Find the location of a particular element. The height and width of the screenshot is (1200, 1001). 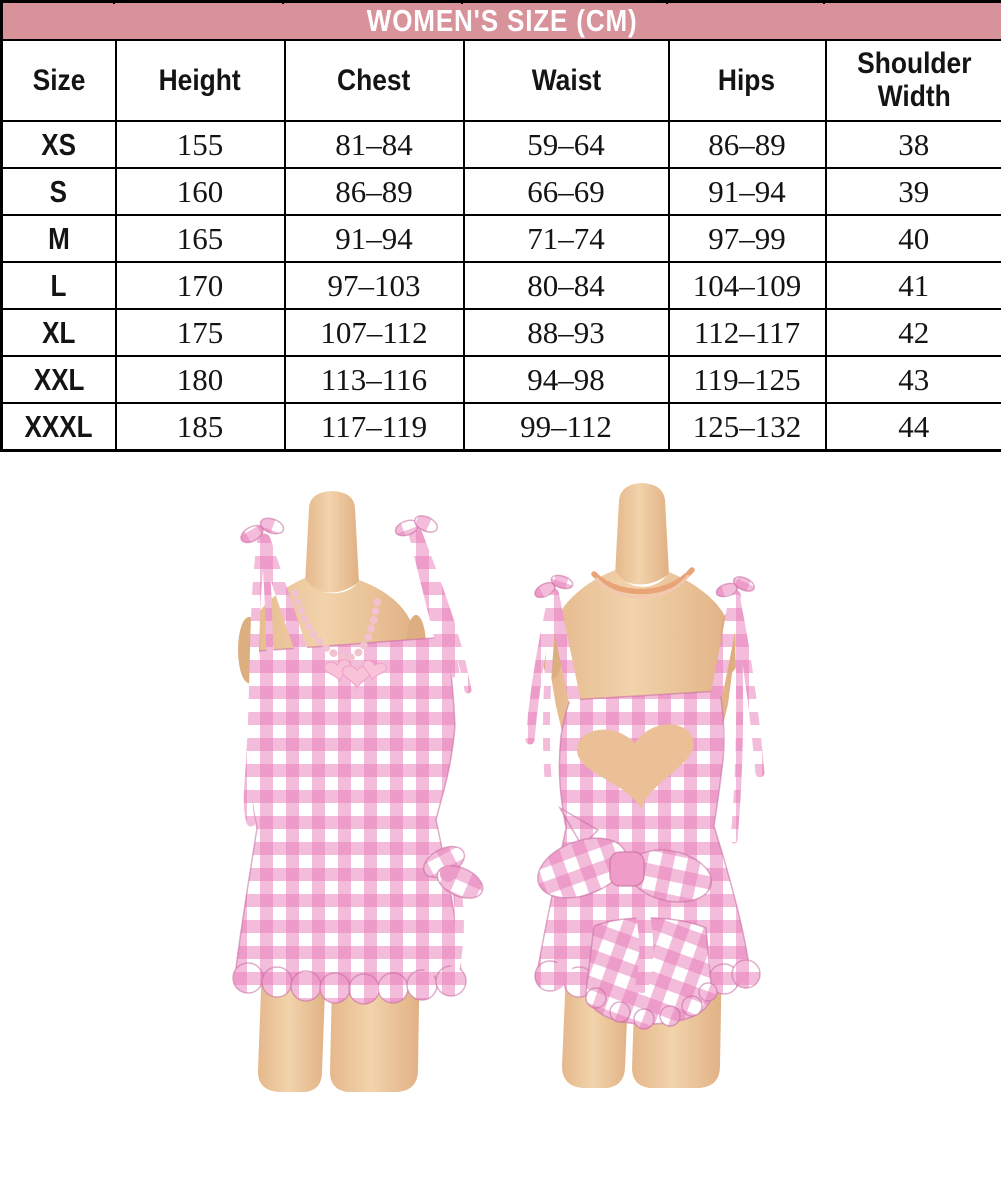

shoulder-cell: 39 is located at coordinates (912, 191).